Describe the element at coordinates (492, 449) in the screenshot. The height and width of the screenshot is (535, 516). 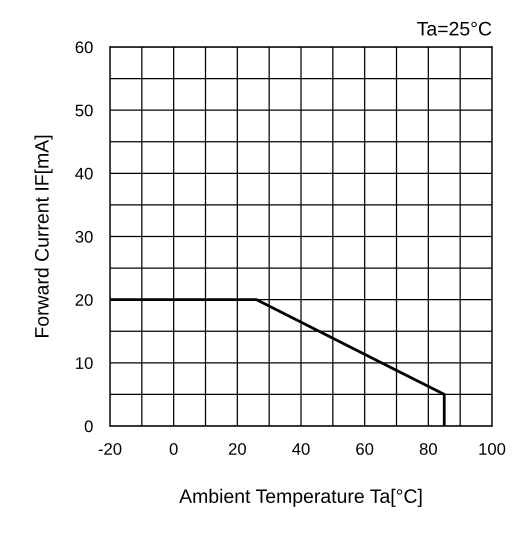
I see `x-tick-label: 100` at that location.